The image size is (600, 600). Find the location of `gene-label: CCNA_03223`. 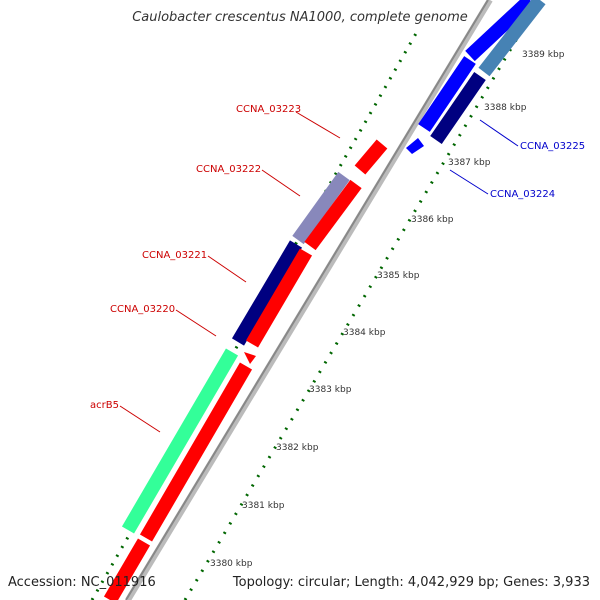

gene-label: CCNA_03223 is located at coordinates (268, 109).